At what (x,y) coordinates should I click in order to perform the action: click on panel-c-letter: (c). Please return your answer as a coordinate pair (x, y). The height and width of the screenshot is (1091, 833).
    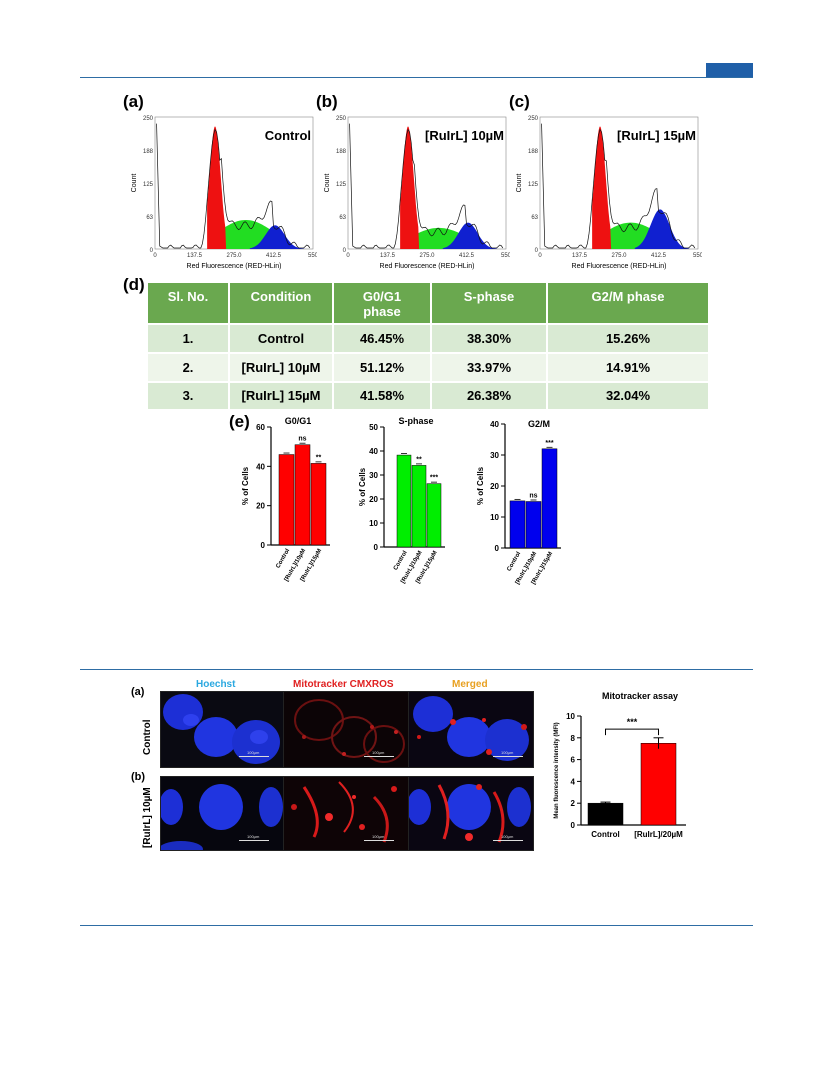
    Looking at the image, I should click on (519, 101).